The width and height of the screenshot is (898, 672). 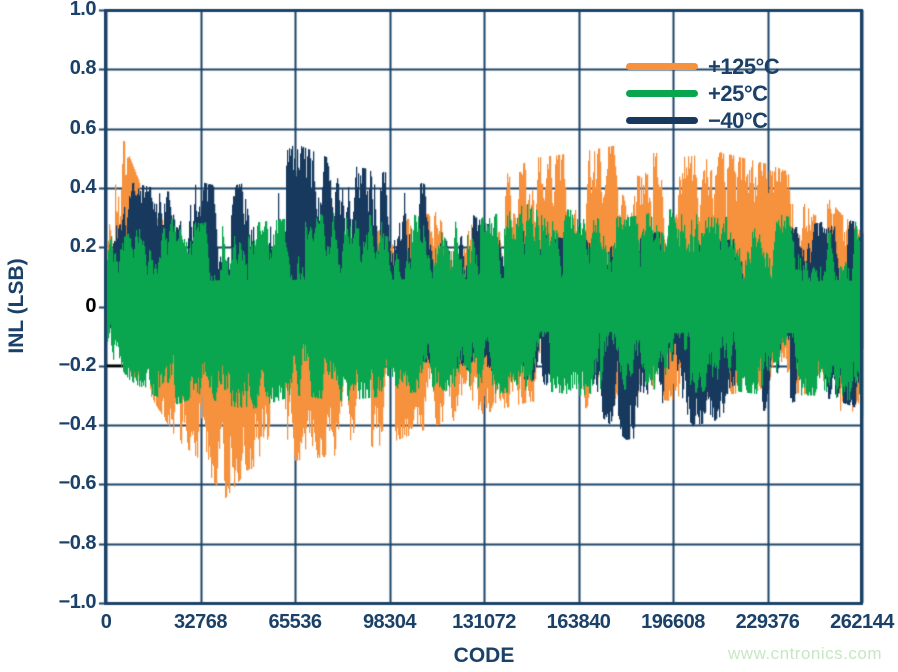 What do you see at coordinates (77, 424) in the screenshot?
I see `y-tick-label: −0.4` at bounding box center [77, 424].